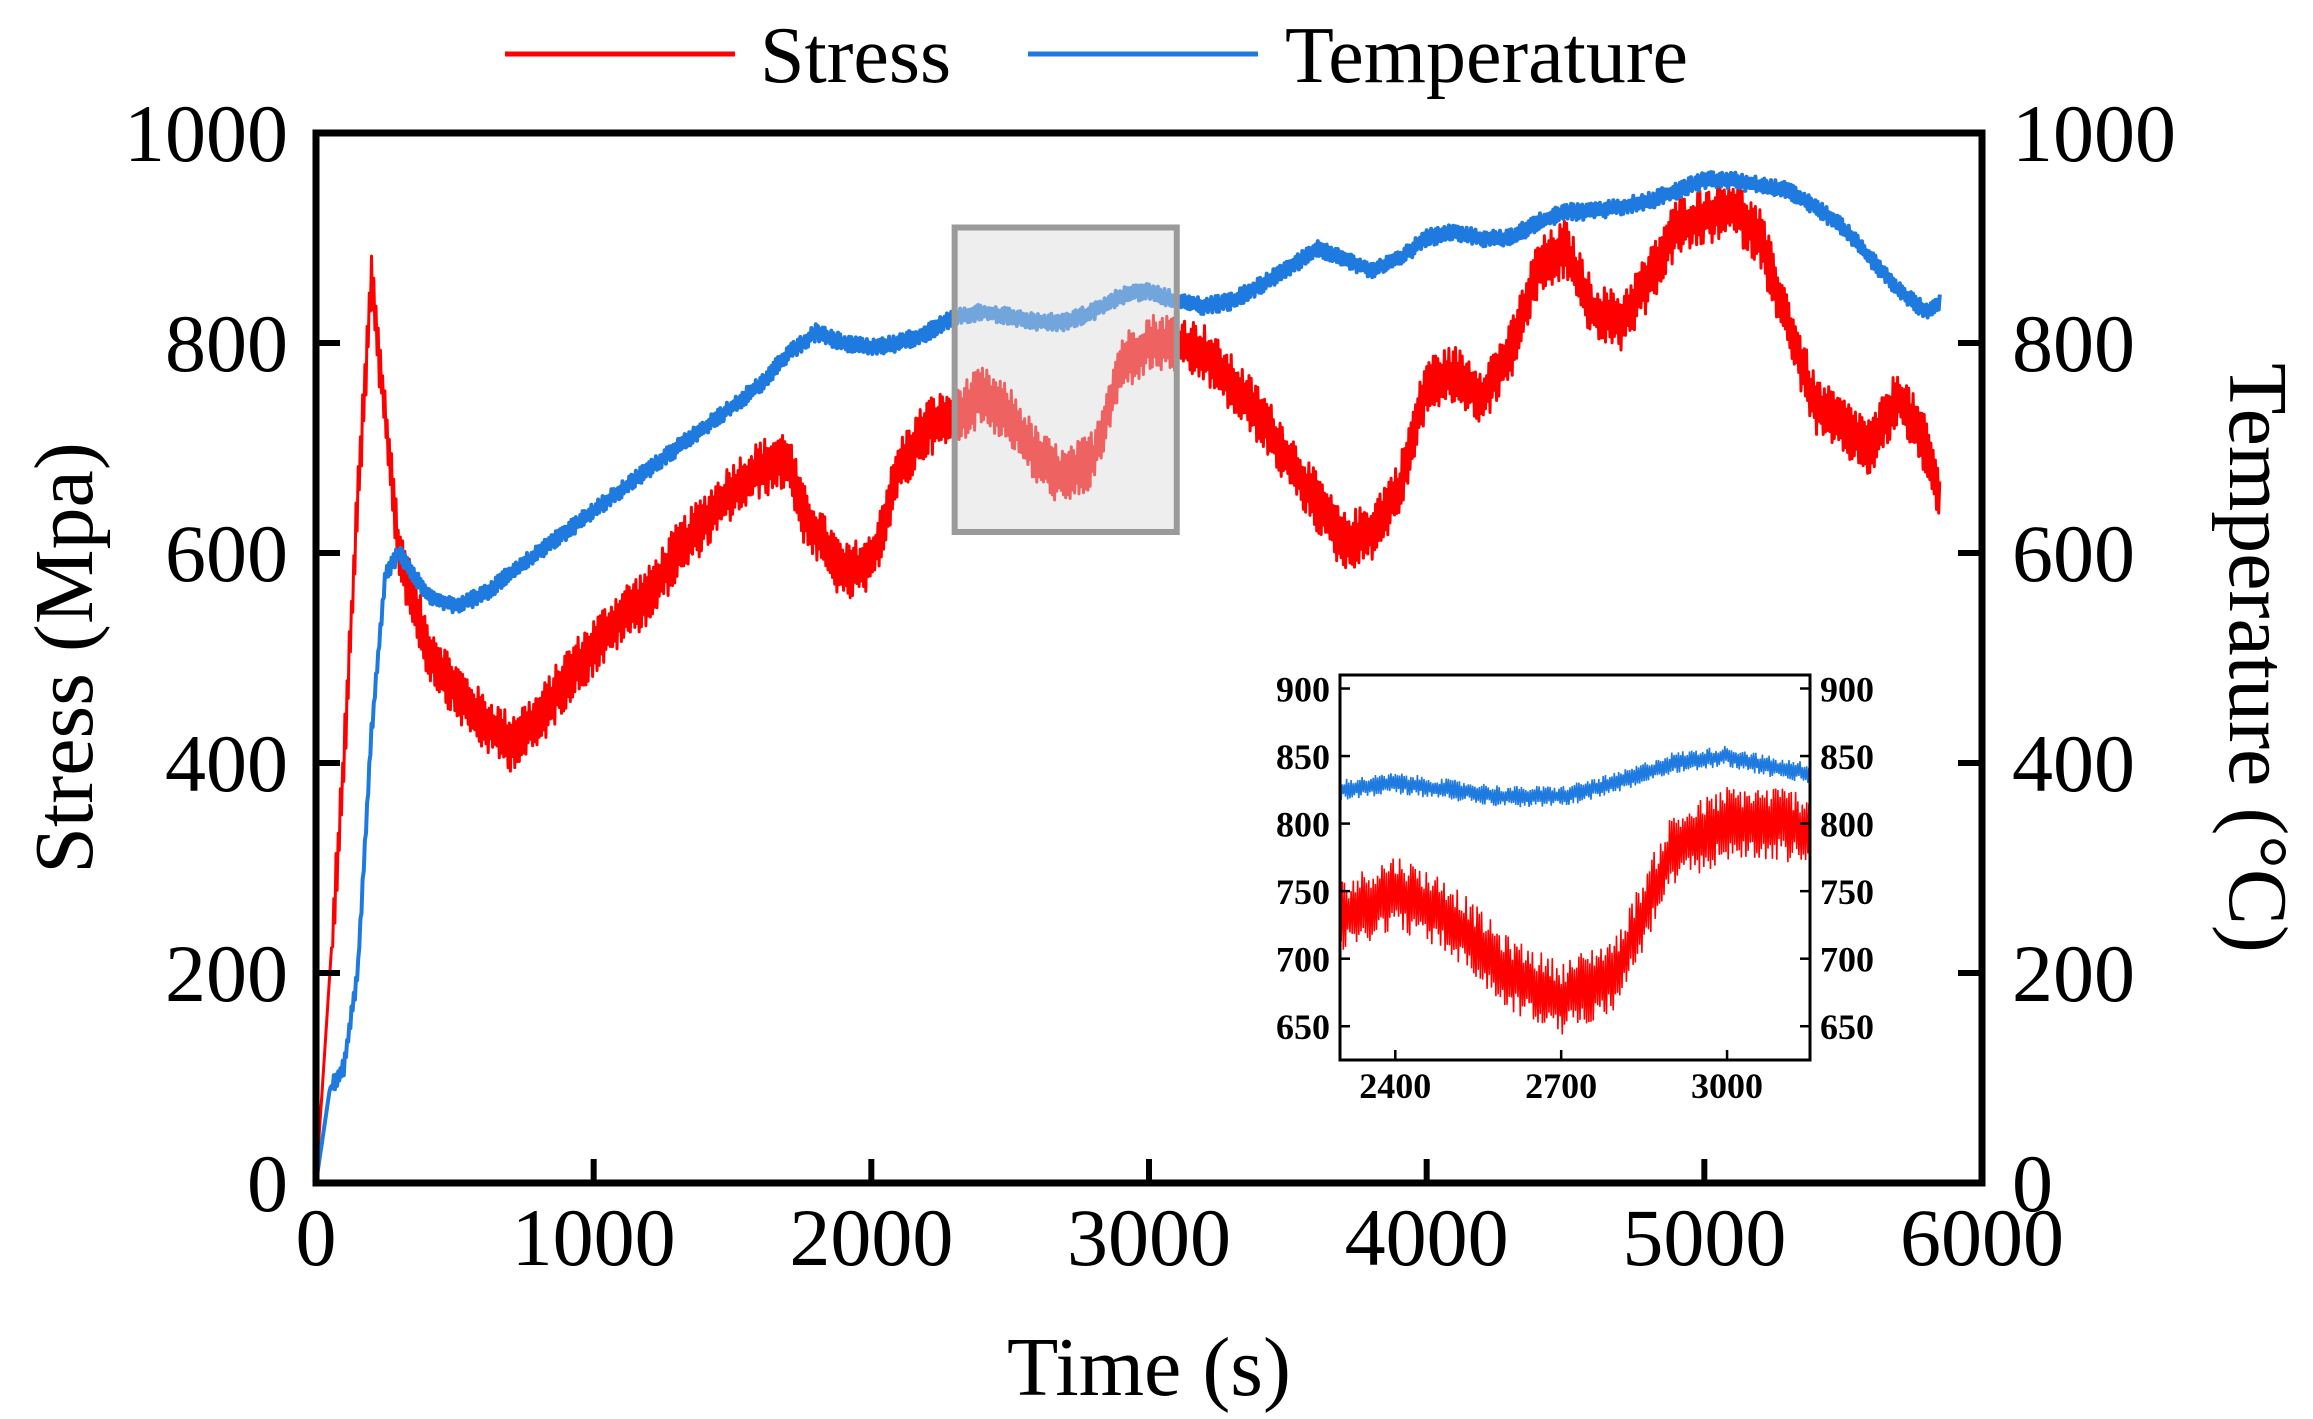  What do you see at coordinates (226, 553) in the screenshot?
I see `y-tick-label: 600` at bounding box center [226, 553].